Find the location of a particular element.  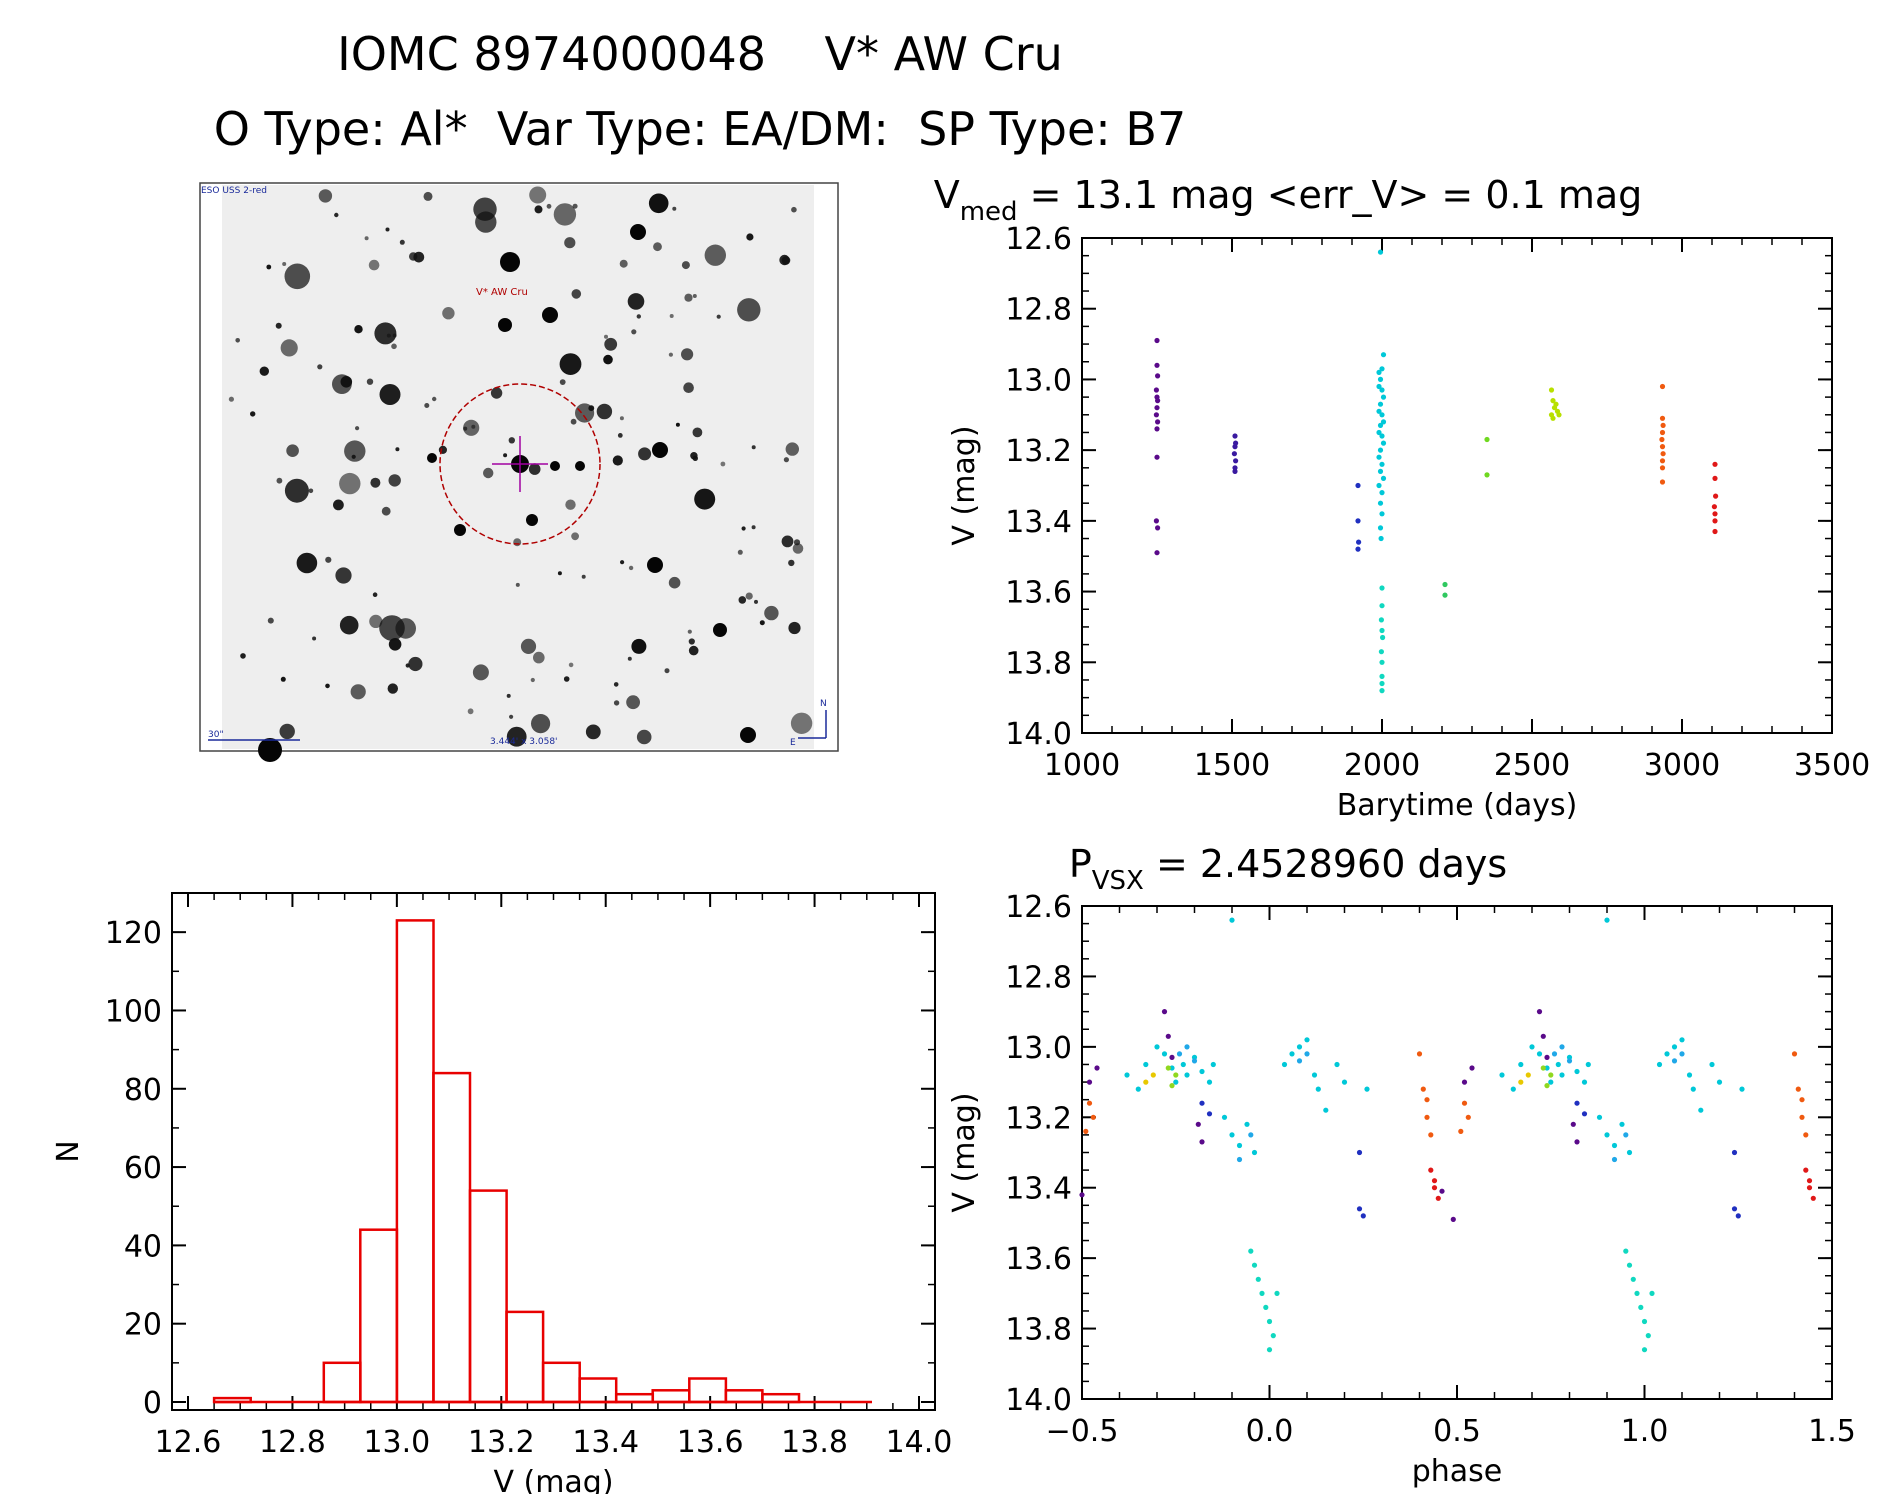

phased-ytick-label: 13.2 is located at coordinates (1038, 1118).